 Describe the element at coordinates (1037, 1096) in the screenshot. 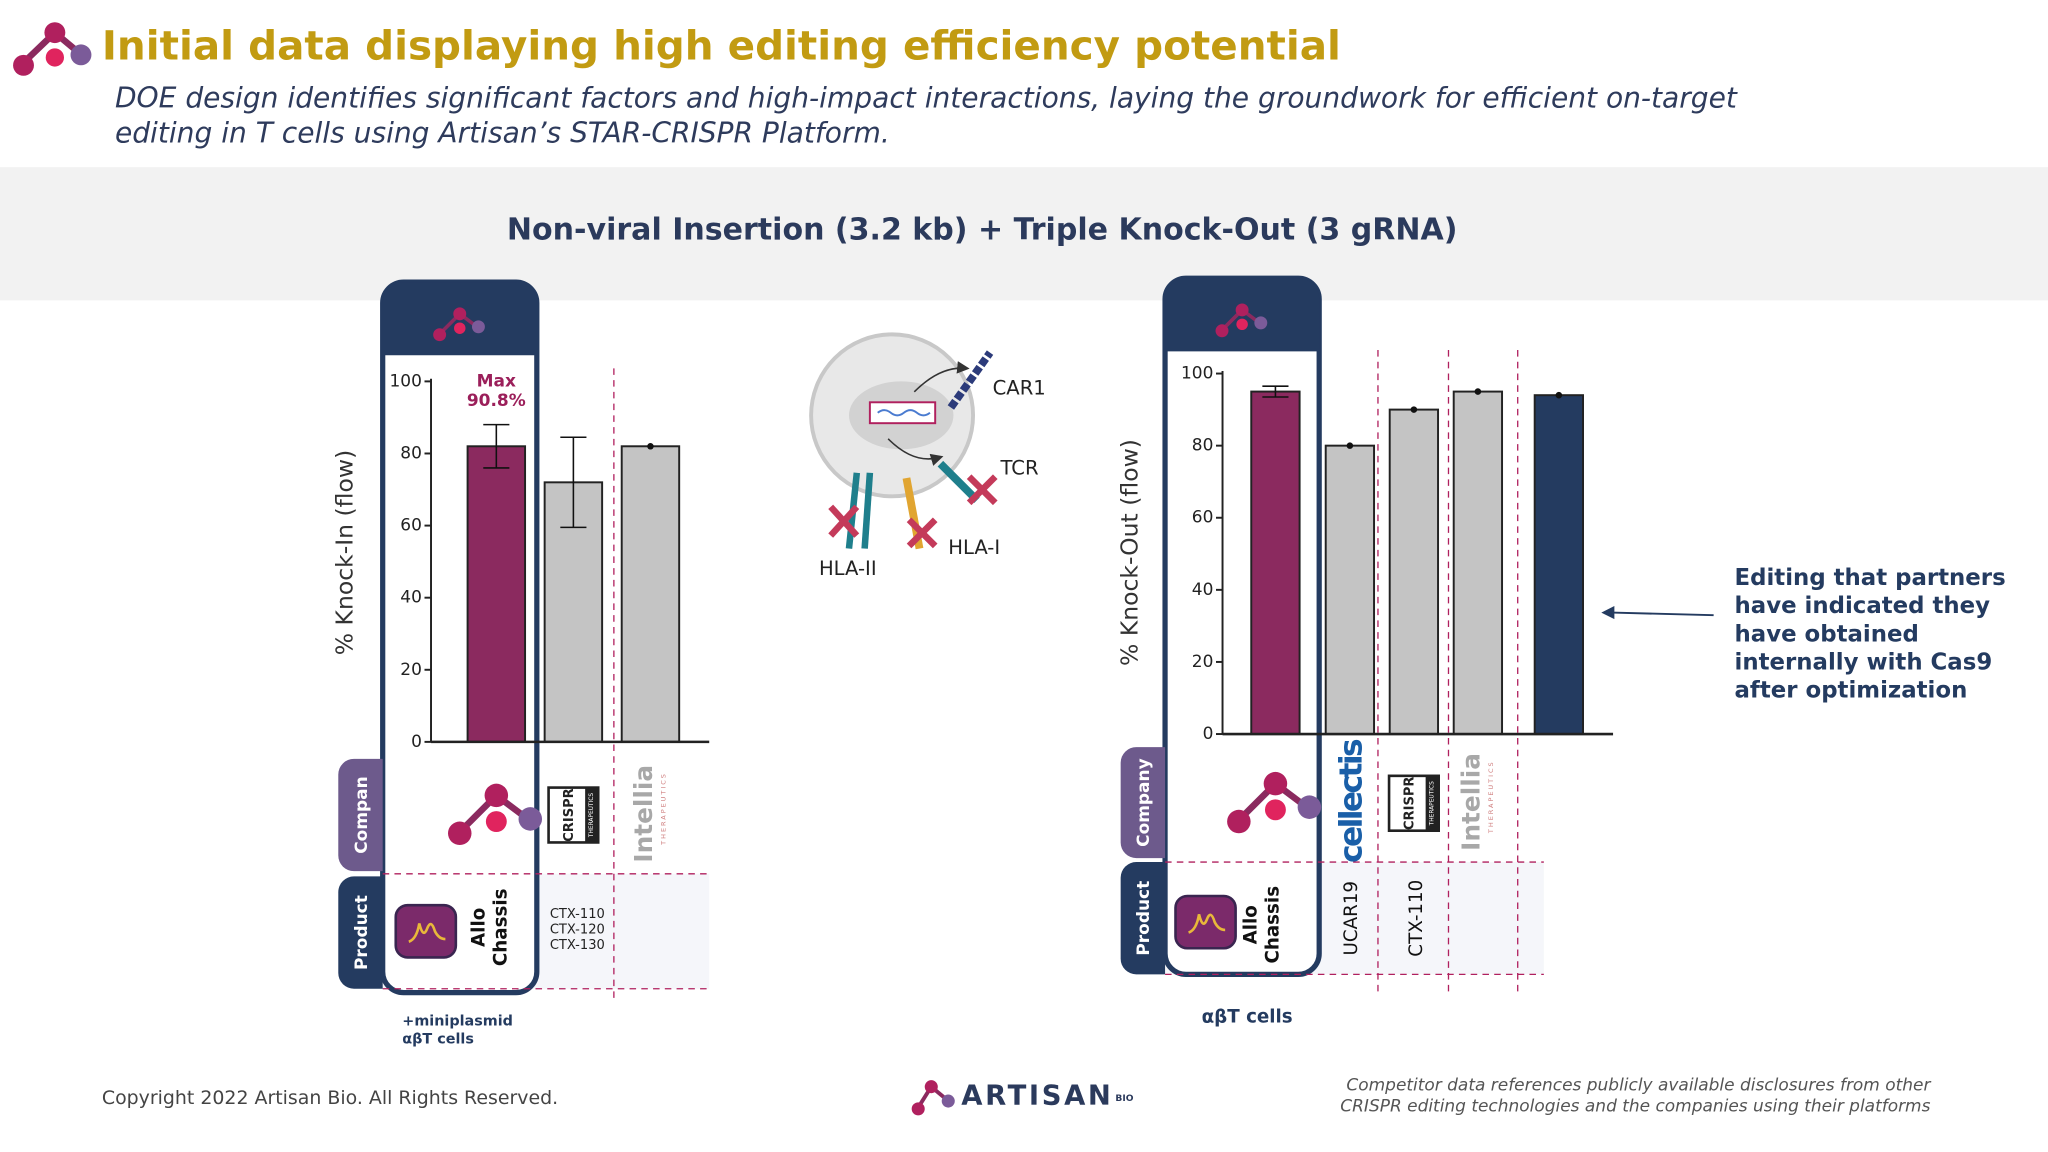

I see `brand: ARTISAN` at that location.